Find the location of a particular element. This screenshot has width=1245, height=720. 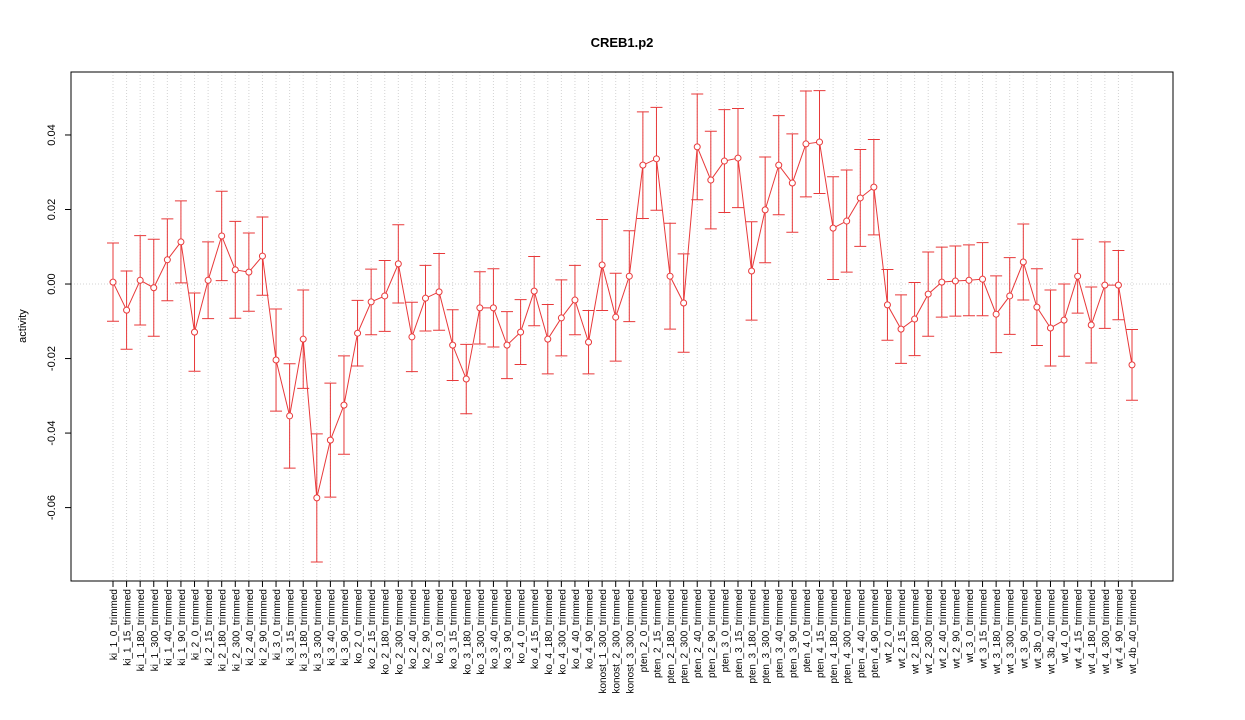

x-tick-label: pten_4_0_trimmed is located at coordinates (807, 630).